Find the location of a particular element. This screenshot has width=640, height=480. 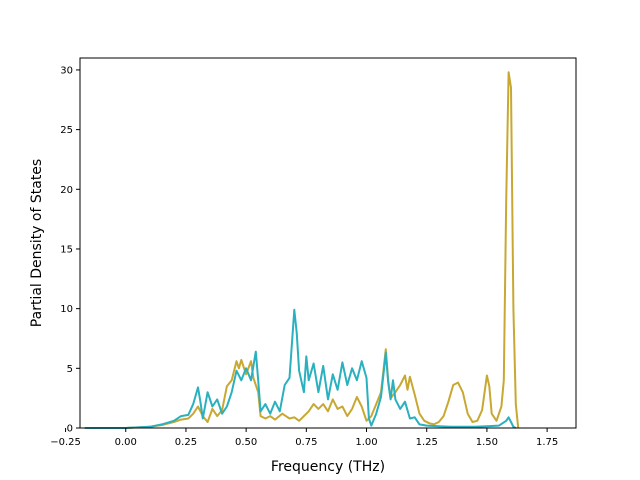

x-tick-label: 0.50 is located at coordinates (246, 442).